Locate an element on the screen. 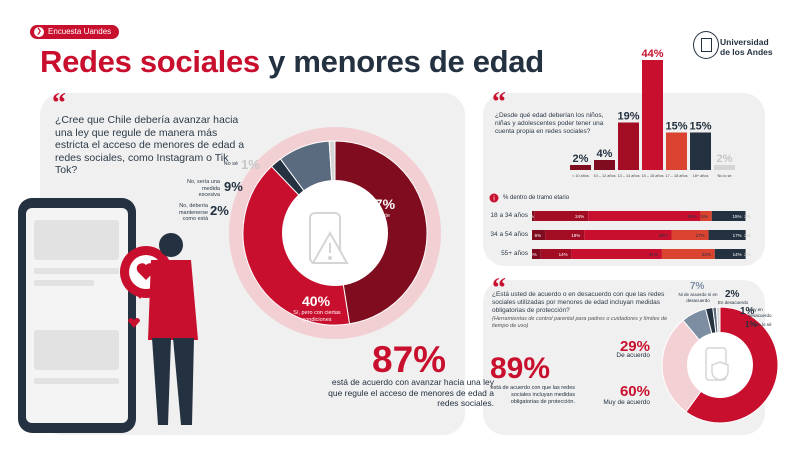  pct-de-acuerdo: 29% is located at coordinates (634, 346).